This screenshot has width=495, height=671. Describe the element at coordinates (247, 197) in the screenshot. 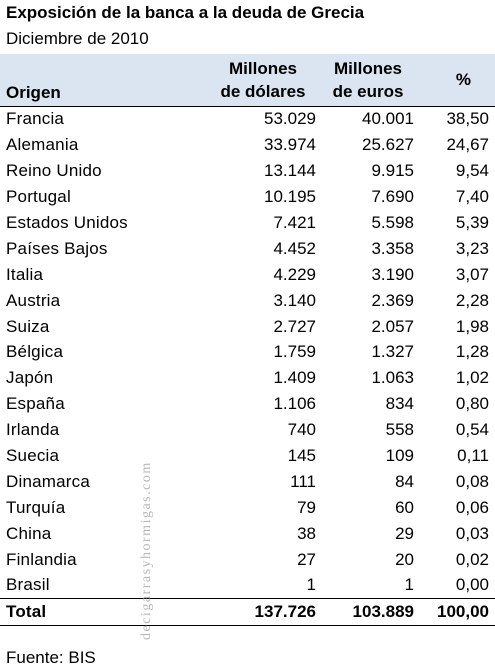

I see `table-row: Portugal 10.195 7.690 7,40` at that location.